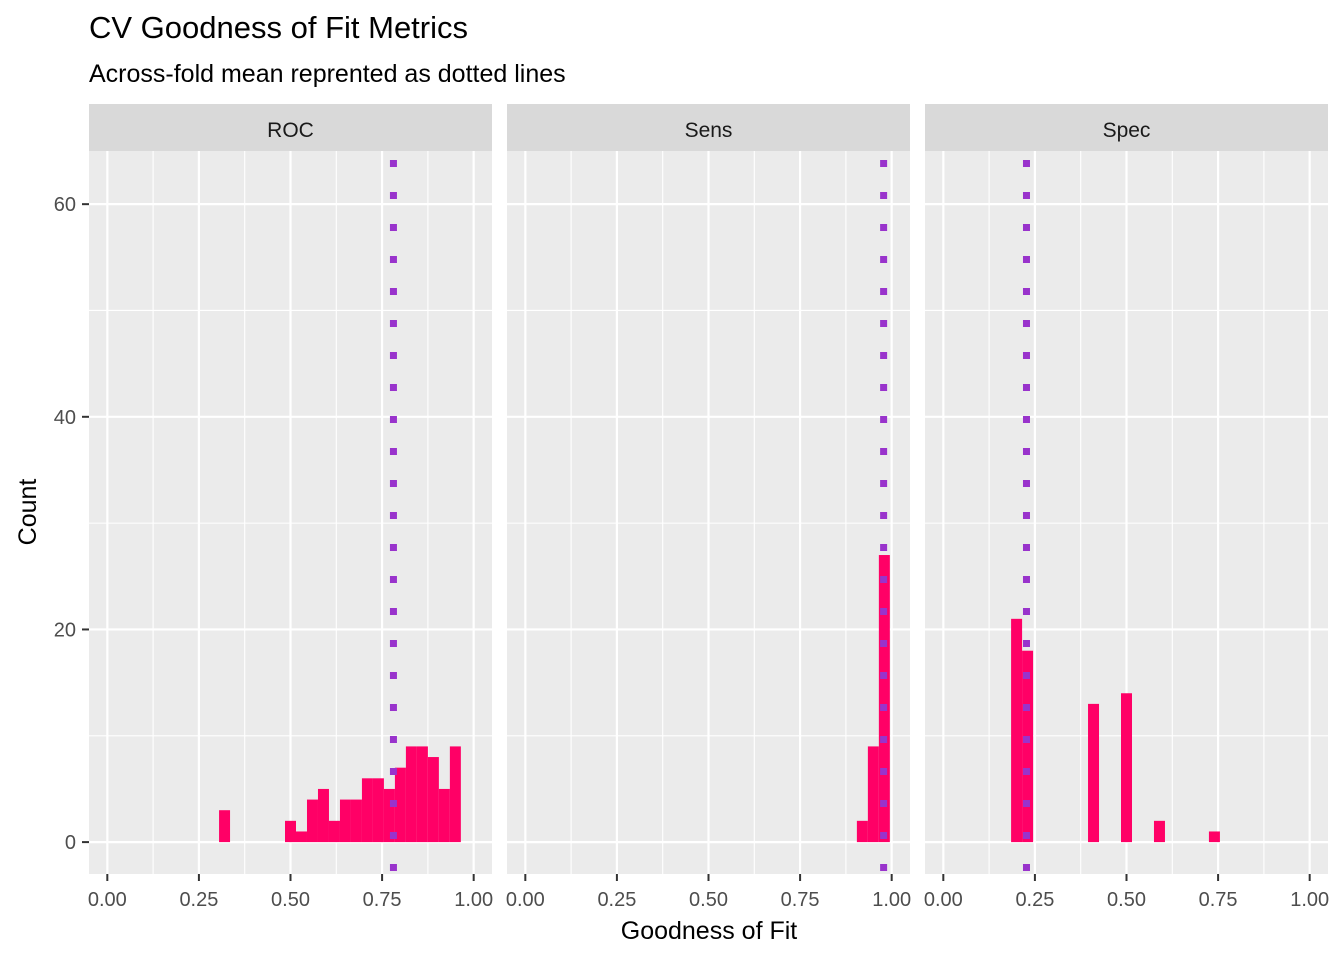  I want to click on facet-strip-label: ROC, so click(290, 130).